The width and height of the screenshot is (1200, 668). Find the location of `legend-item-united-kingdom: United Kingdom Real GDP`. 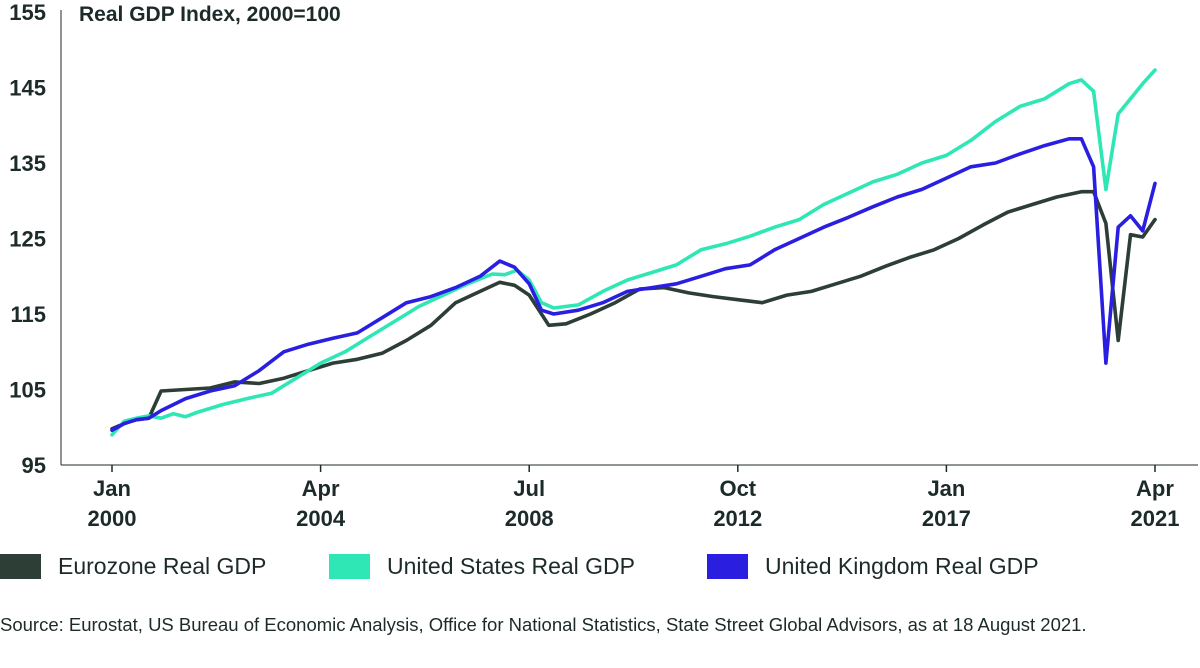

legend-item-united-kingdom: United Kingdom Real GDP is located at coordinates (873, 566).